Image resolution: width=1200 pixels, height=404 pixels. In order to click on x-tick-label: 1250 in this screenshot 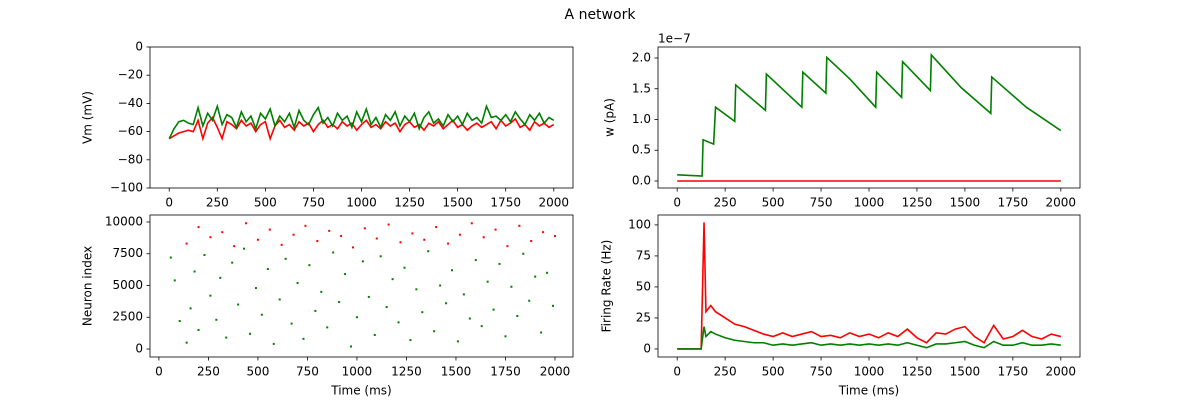, I will do `click(917, 372)`.